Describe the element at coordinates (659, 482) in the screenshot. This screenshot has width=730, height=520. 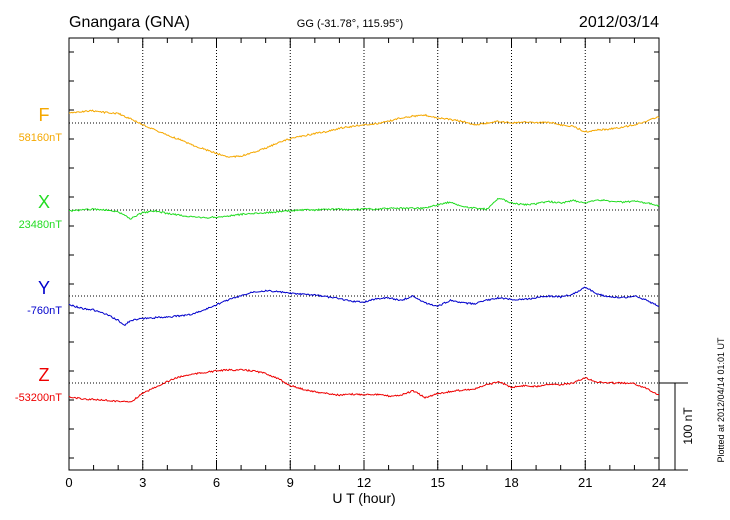
I see `x-tick-label-24: 24` at that location.